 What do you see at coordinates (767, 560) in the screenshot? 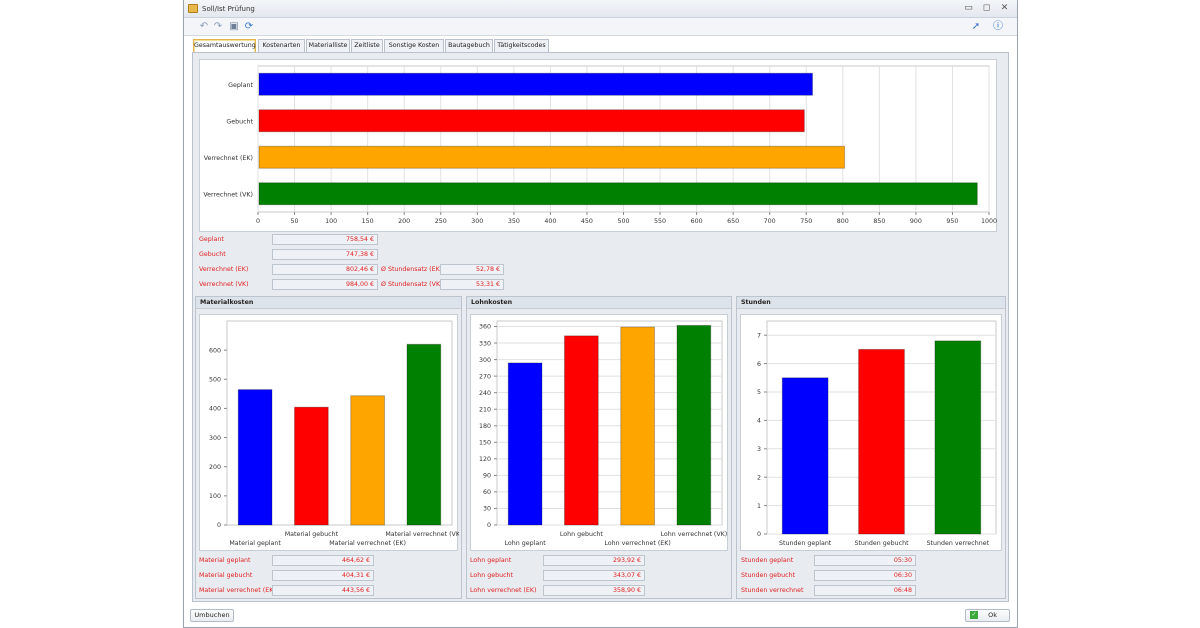
I see `stunden-label-geplant: Stunden geplant` at bounding box center [767, 560].